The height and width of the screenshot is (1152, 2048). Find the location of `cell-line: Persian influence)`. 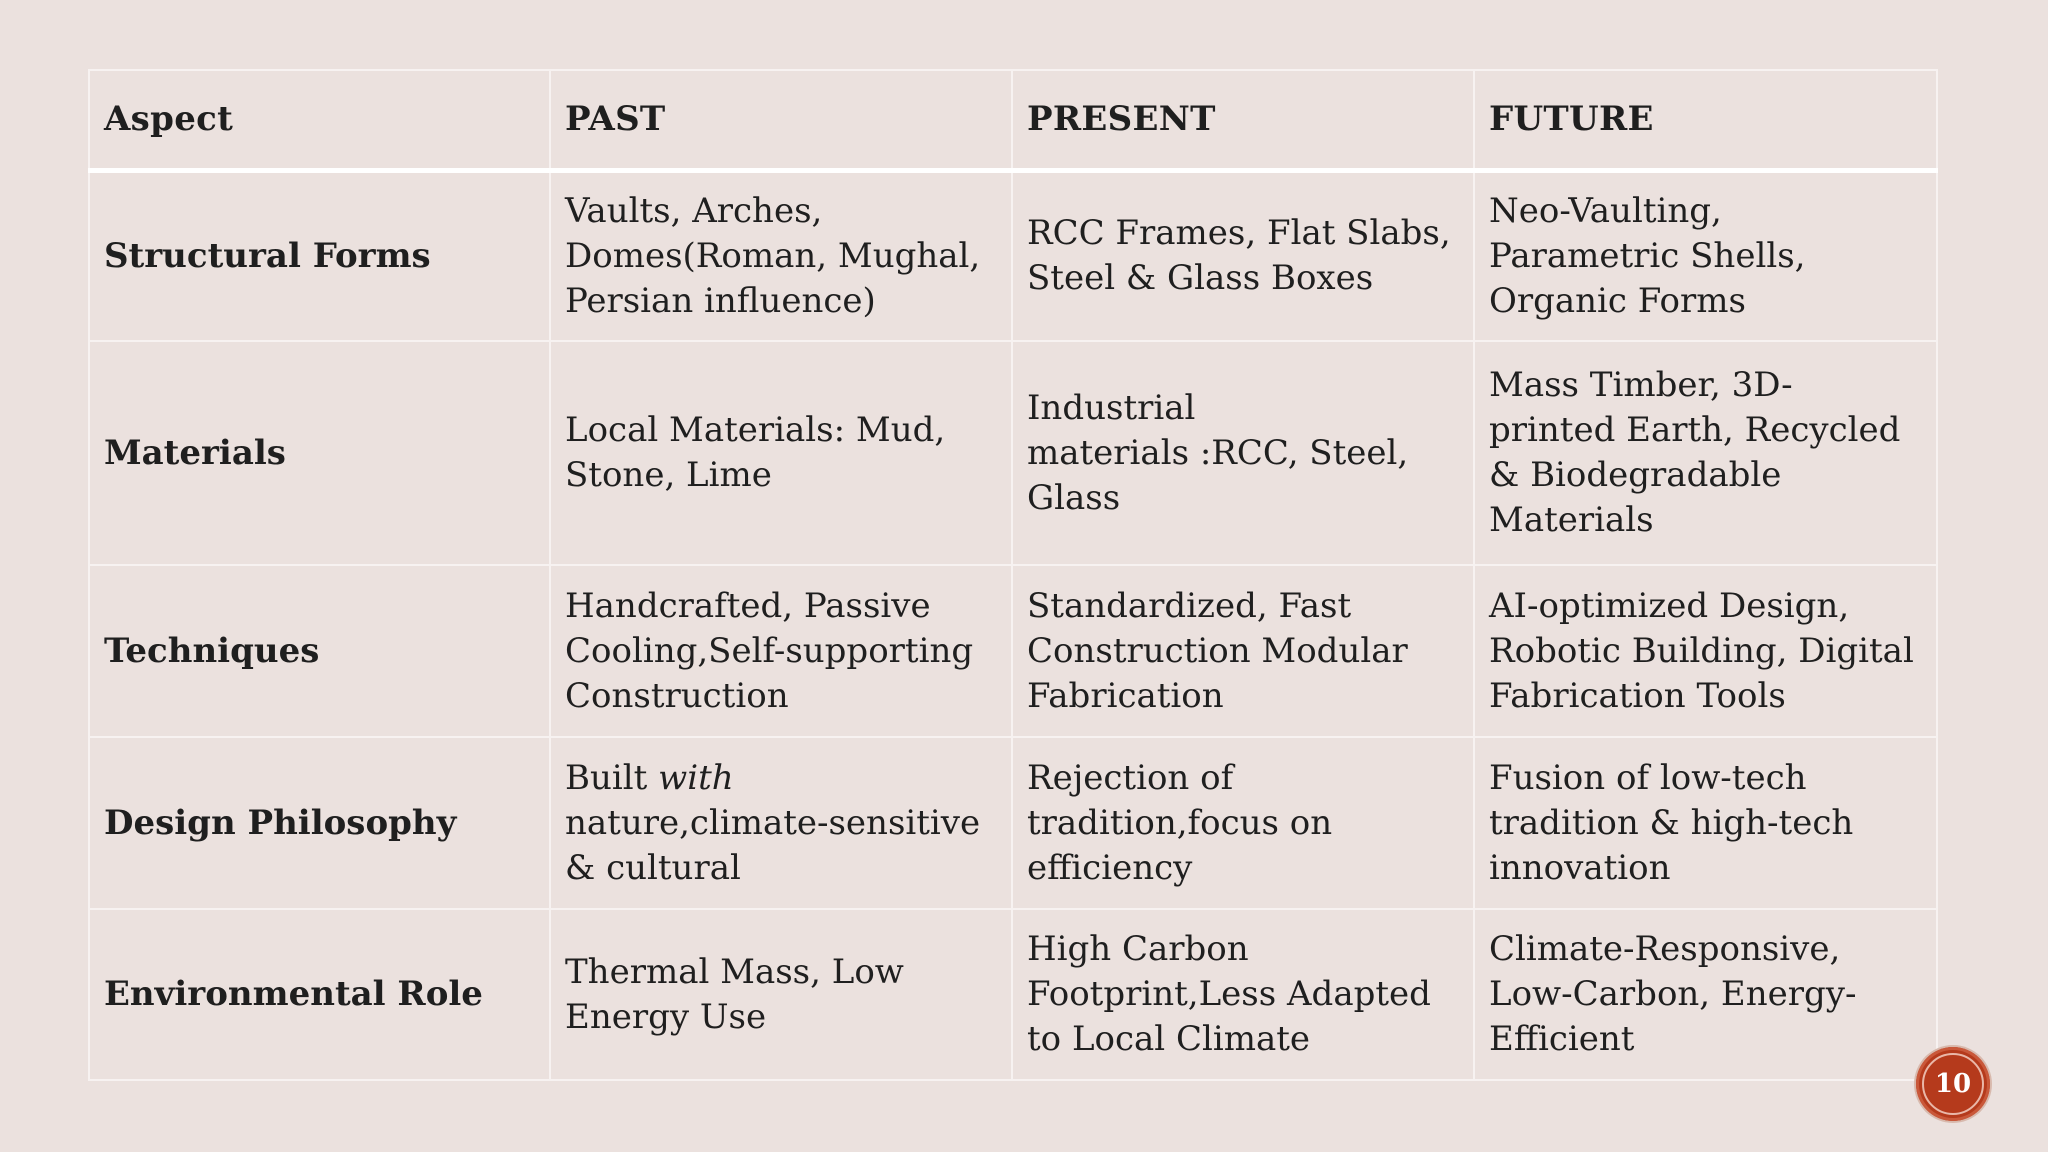

cell-line: Persian influence) is located at coordinates (720, 300).